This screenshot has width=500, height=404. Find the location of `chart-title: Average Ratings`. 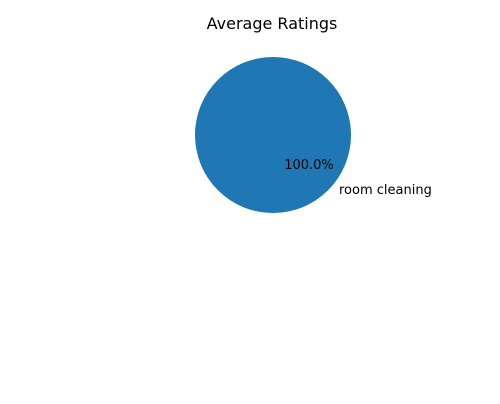

chart-title: Average Ratings is located at coordinates (272, 23).